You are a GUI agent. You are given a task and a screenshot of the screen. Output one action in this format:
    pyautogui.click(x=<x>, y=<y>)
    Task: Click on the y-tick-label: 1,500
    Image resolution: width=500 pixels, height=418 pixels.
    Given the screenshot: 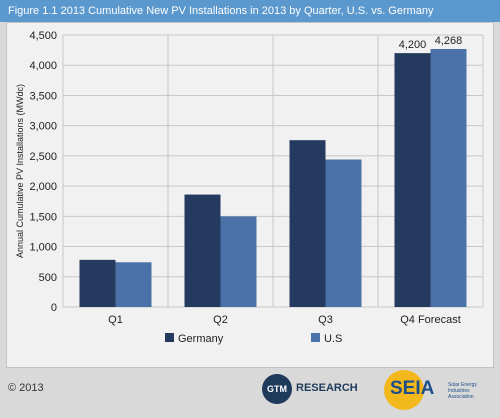 What is the action you would take?
    pyautogui.click(x=43, y=217)
    